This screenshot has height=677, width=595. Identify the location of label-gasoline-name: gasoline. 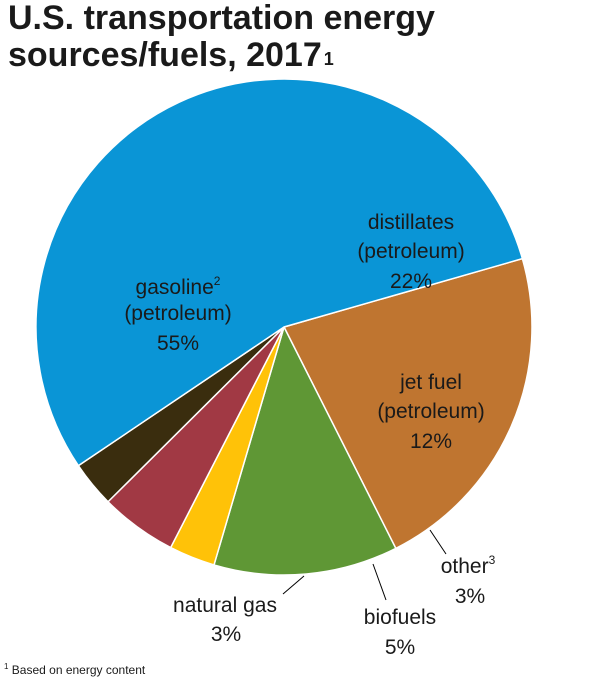
(175, 287).